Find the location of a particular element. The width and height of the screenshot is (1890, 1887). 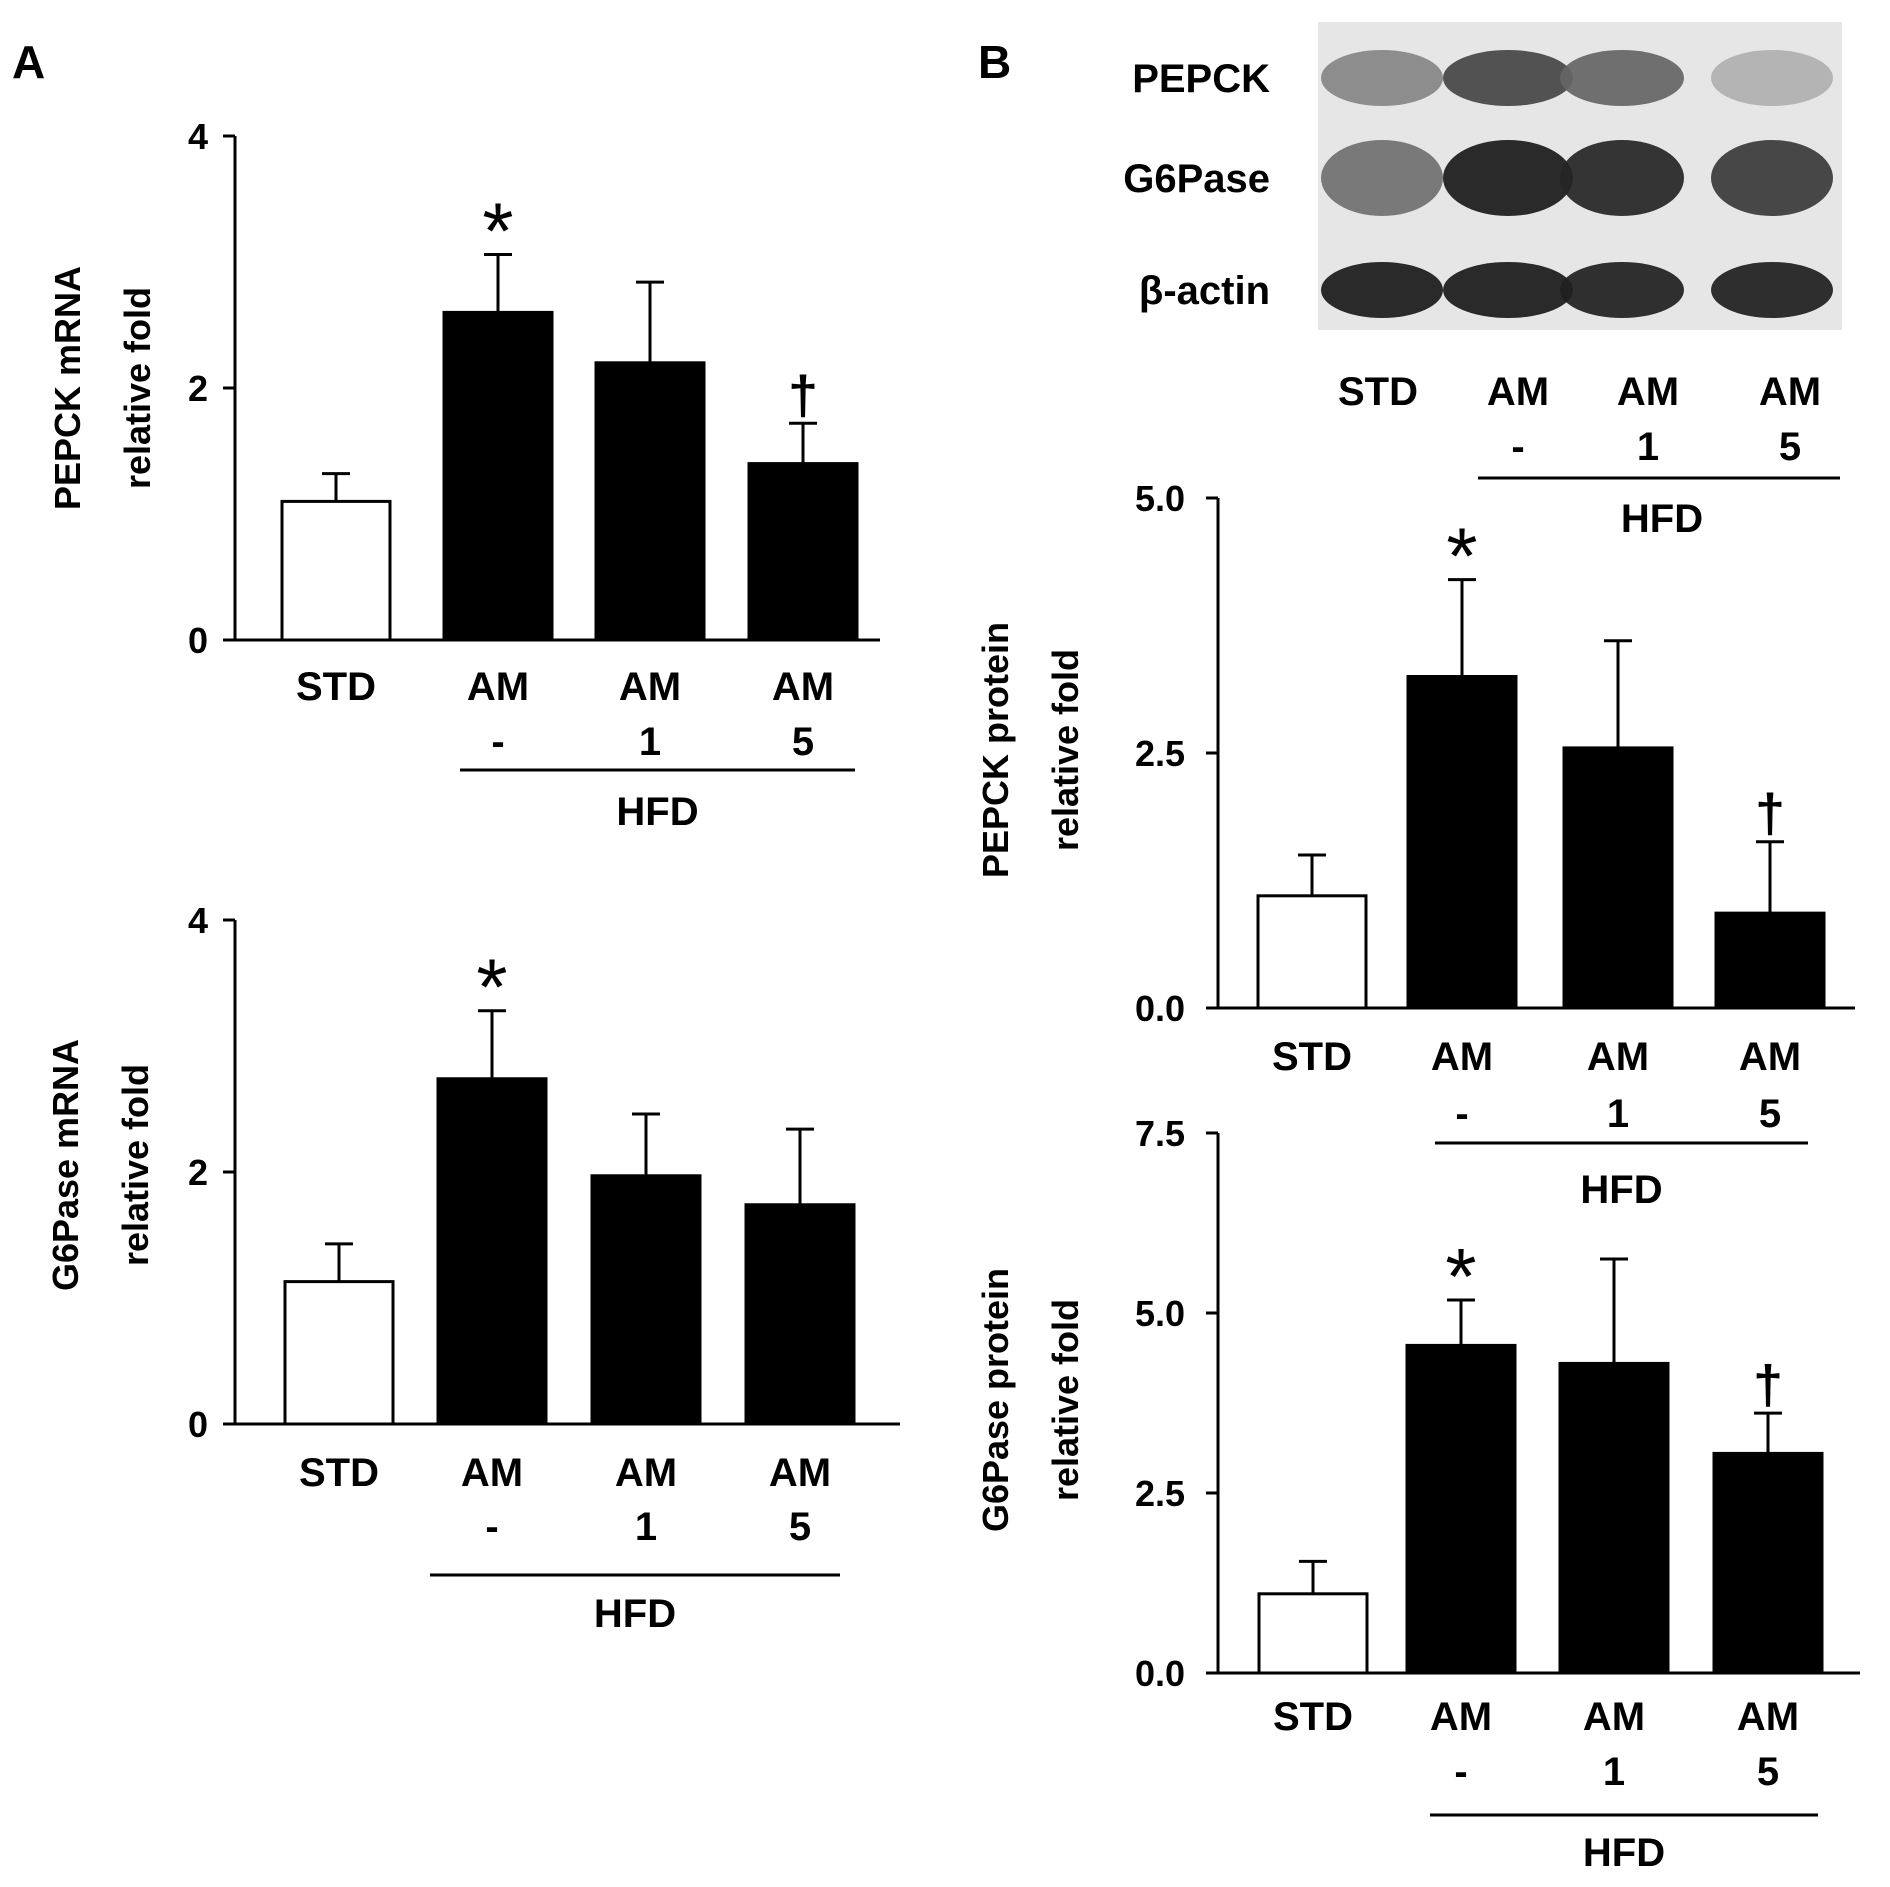

y-tick-label: 7.5 is located at coordinates (1160, 1133).